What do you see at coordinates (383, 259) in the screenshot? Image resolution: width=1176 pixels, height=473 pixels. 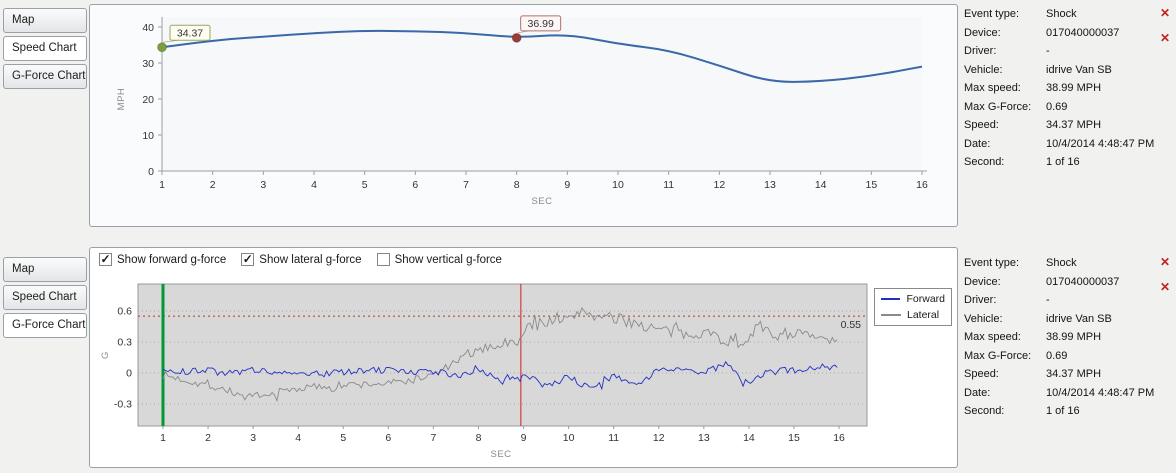 I see `checkbox-unchecked-icon` at bounding box center [383, 259].